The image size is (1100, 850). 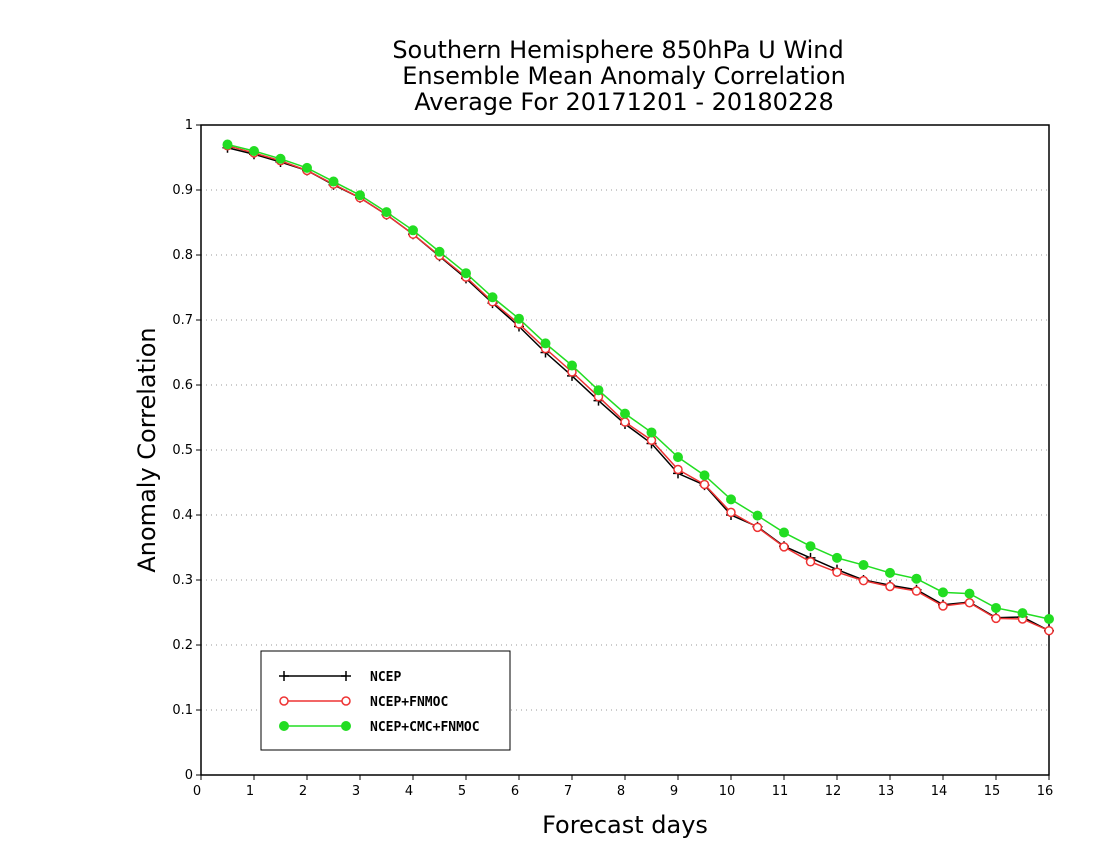 What do you see at coordinates (182, 320) in the screenshot?
I see `y-tick-label: 0.7` at bounding box center [182, 320].